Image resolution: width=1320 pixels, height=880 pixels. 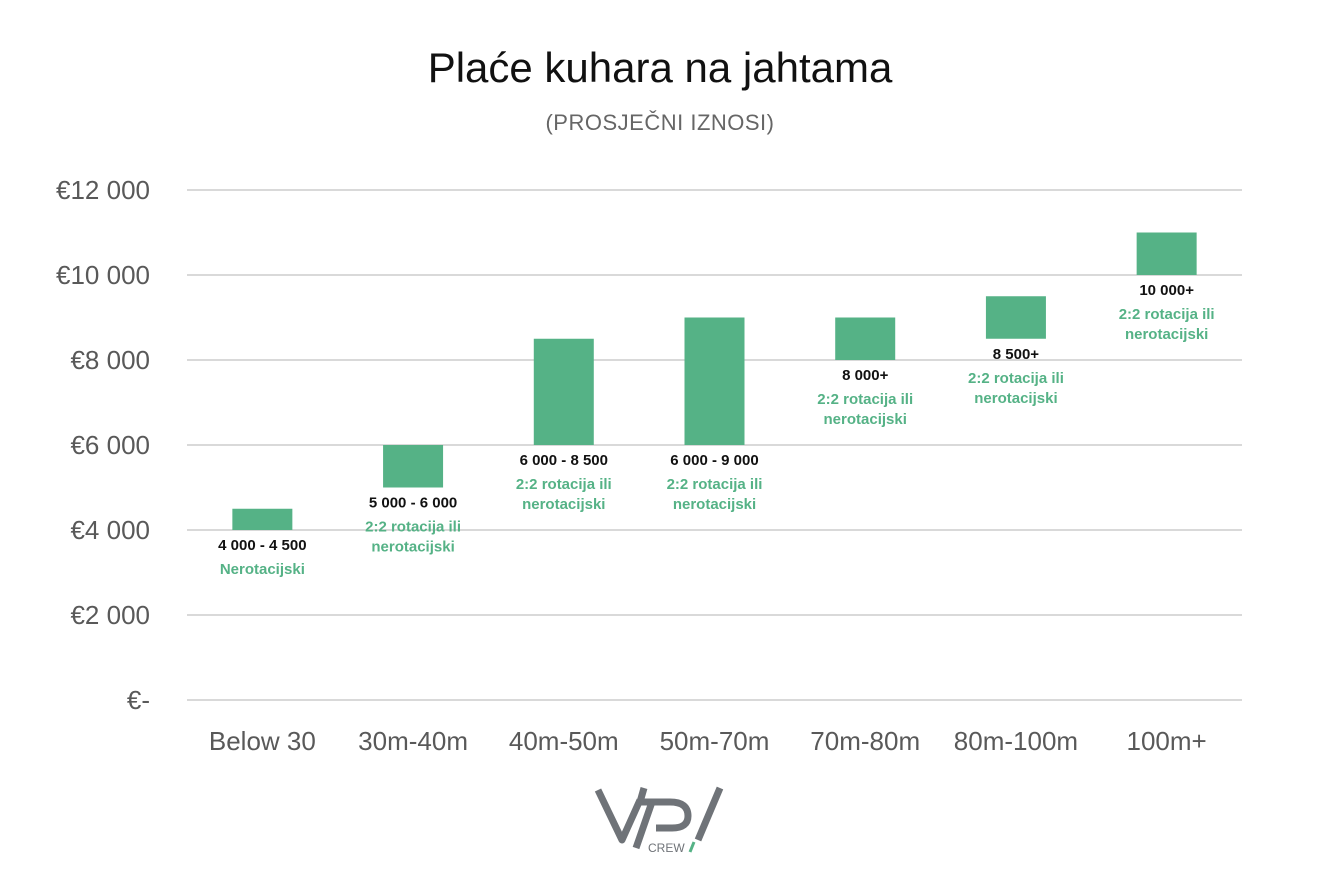 What do you see at coordinates (1166, 290) in the screenshot?
I see `bar-range-label: 10 000+` at bounding box center [1166, 290].